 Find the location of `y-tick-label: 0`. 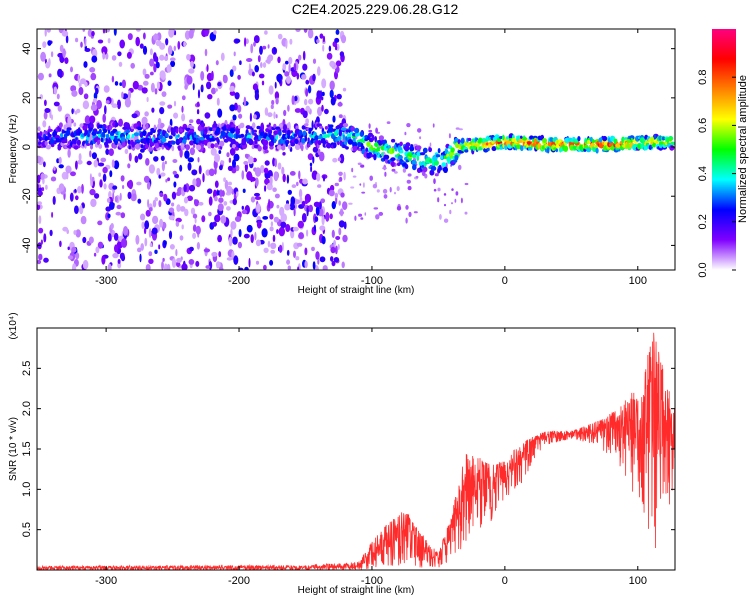

y-tick-label: 0 is located at coordinates (27, 147).